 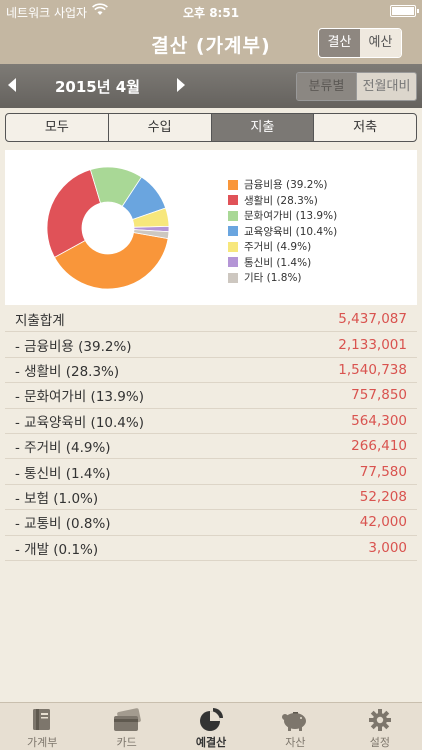 I want to click on legend-item: 생활비 (28.3%), so click(x=282, y=201).